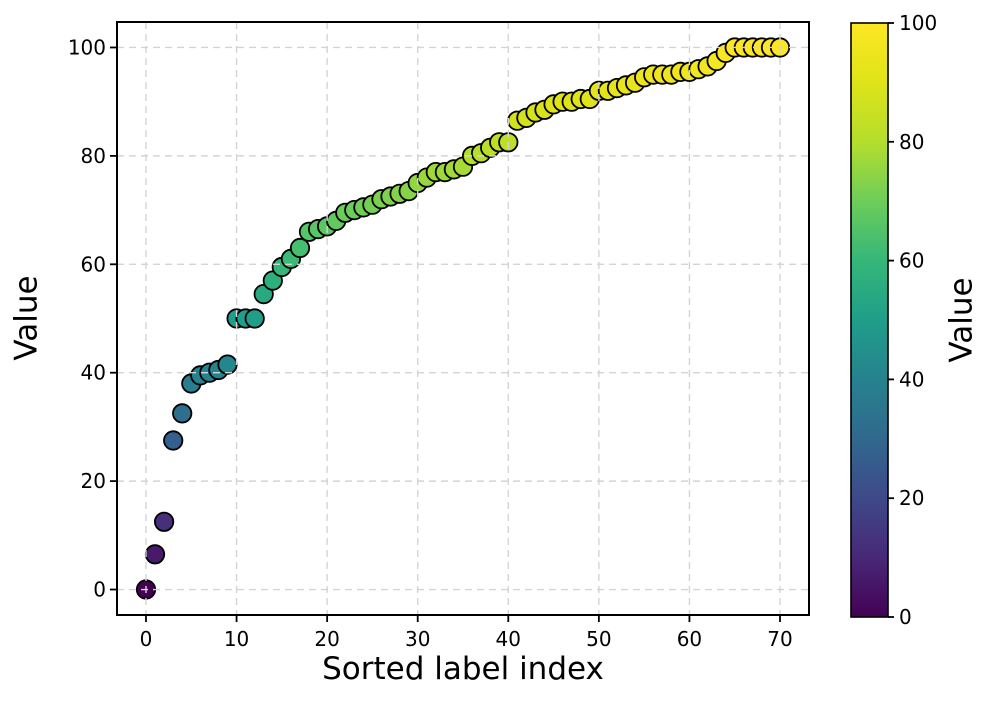  What do you see at coordinates (918, 23) in the screenshot?
I see `colorbar-tick-label: 100` at bounding box center [918, 23].